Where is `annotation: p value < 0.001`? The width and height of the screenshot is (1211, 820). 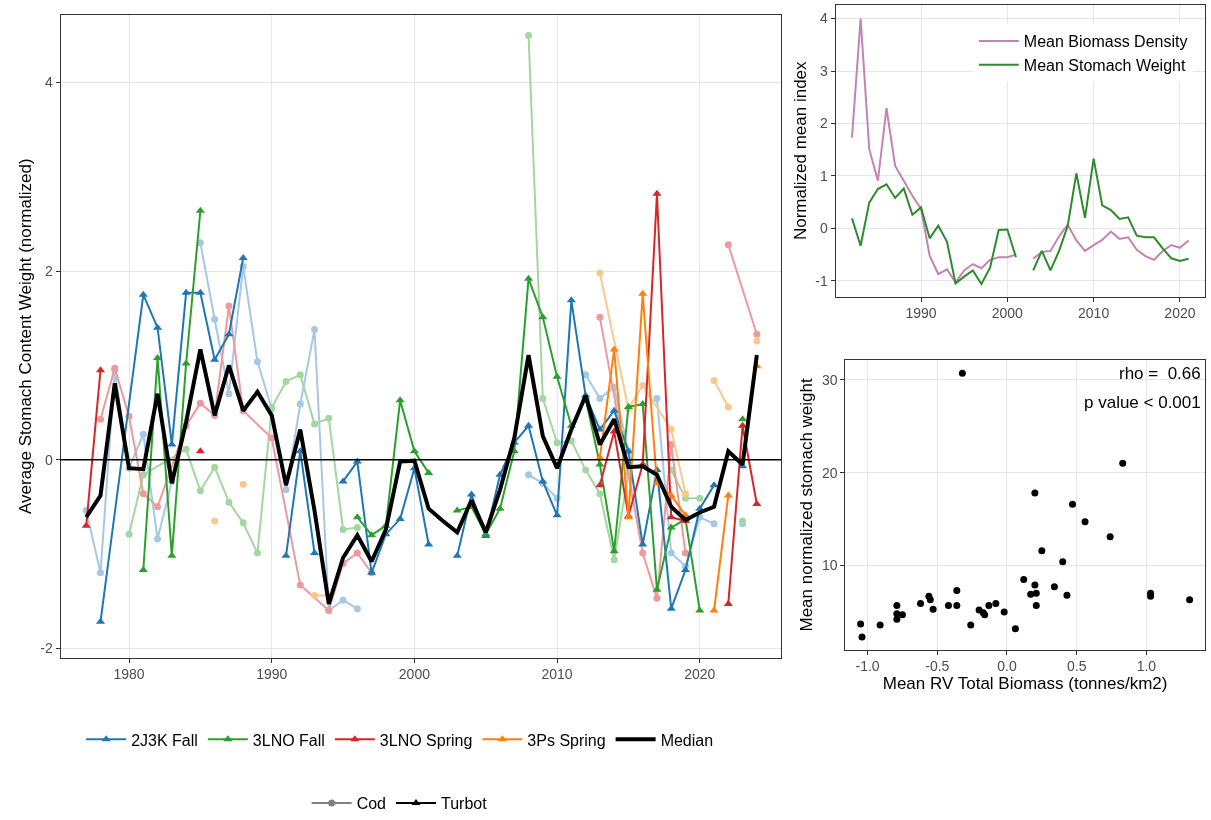
annotation: p value < 0.001 is located at coordinates (1142, 402).